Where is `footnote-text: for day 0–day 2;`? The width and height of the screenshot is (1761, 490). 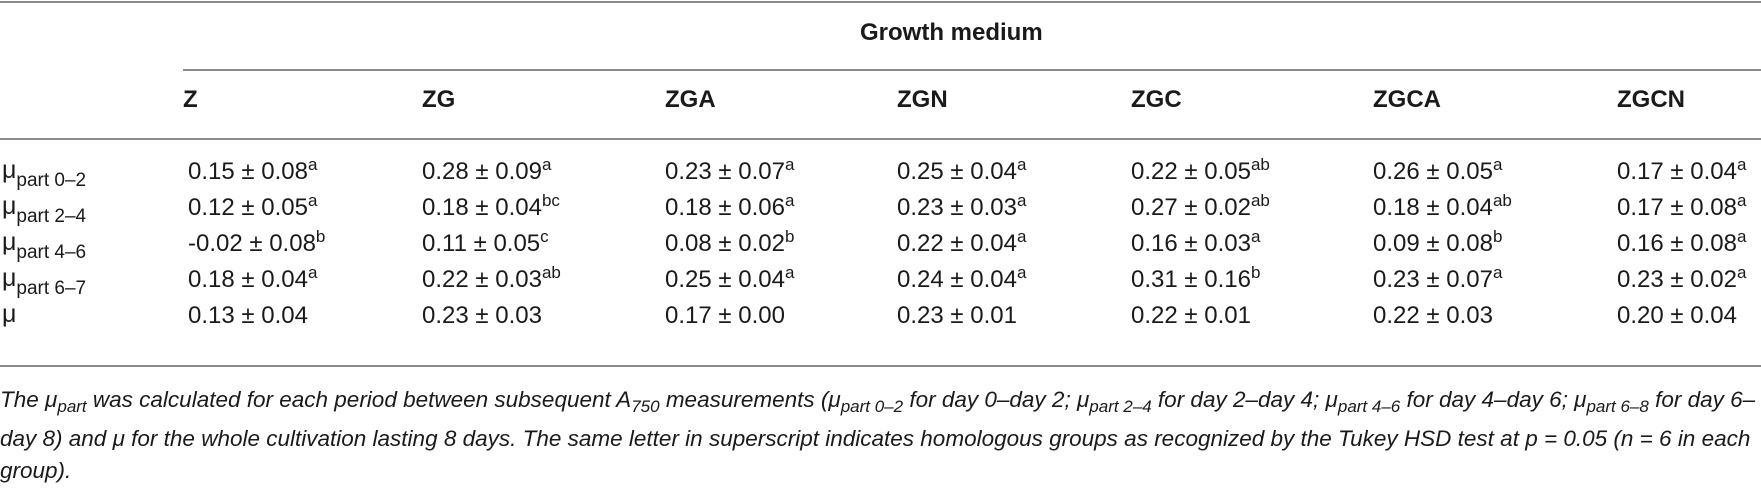 footnote-text: for day 0–day 2; is located at coordinates (990, 399).